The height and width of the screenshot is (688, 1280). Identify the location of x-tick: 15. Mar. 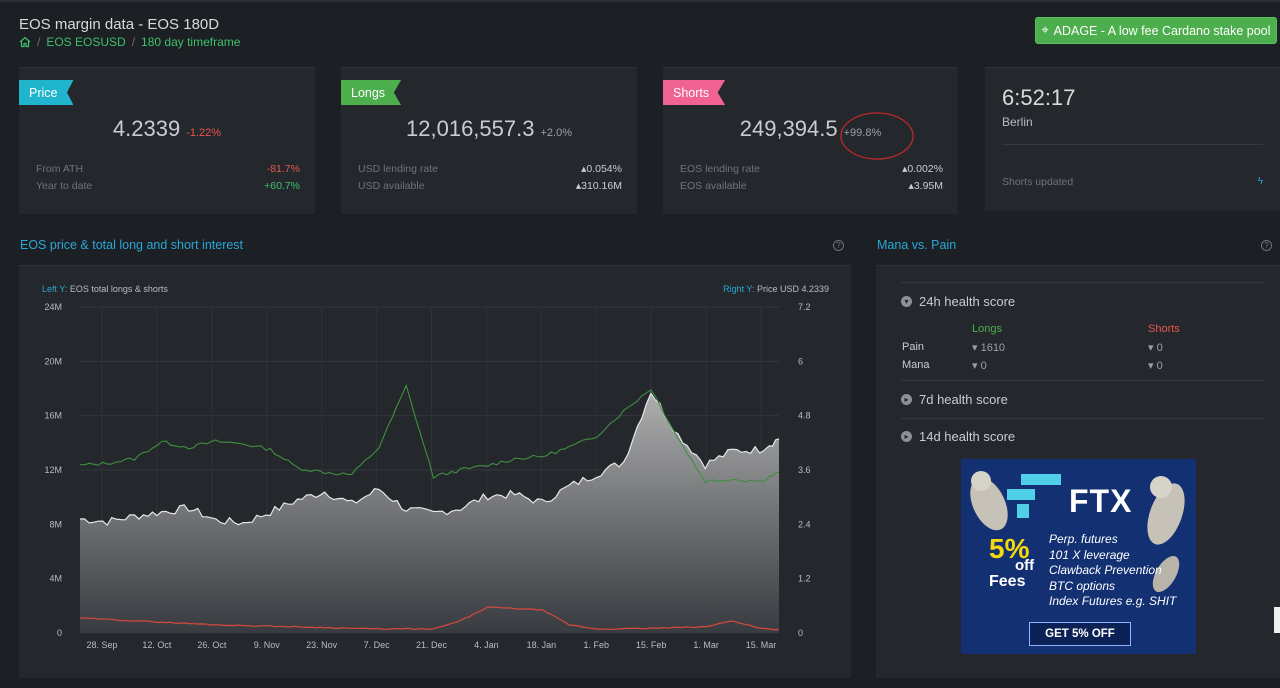
(761, 645).